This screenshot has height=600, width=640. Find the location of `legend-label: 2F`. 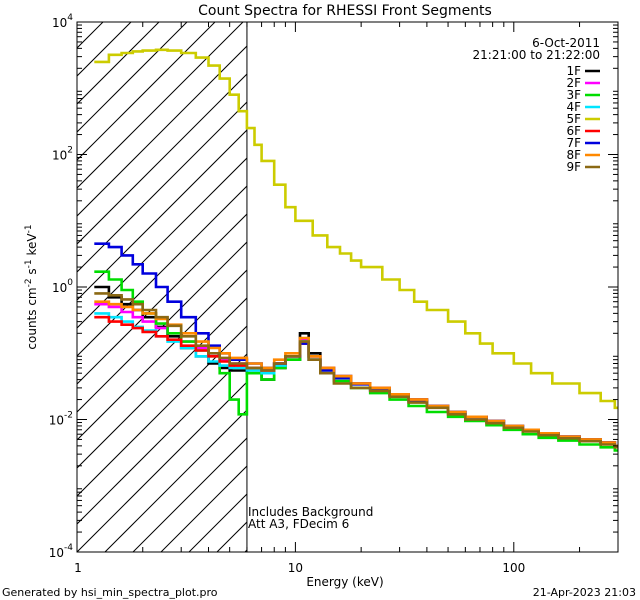

legend-label: 2F is located at coordinates (573, 83).